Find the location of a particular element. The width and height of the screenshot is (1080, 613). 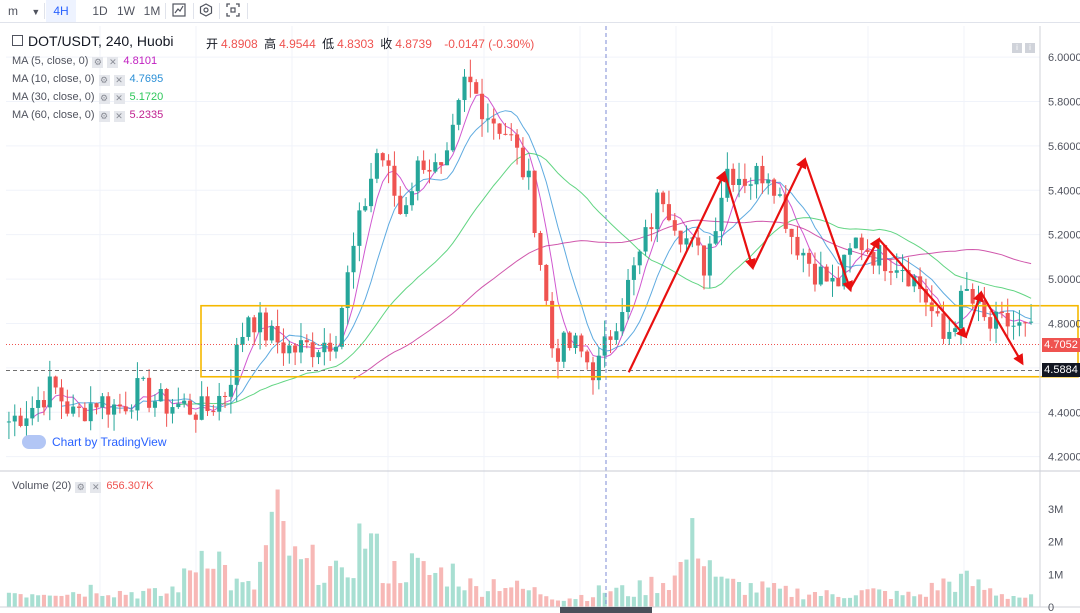

timeframe-1m: 1M is located at coordinates (152, 11).